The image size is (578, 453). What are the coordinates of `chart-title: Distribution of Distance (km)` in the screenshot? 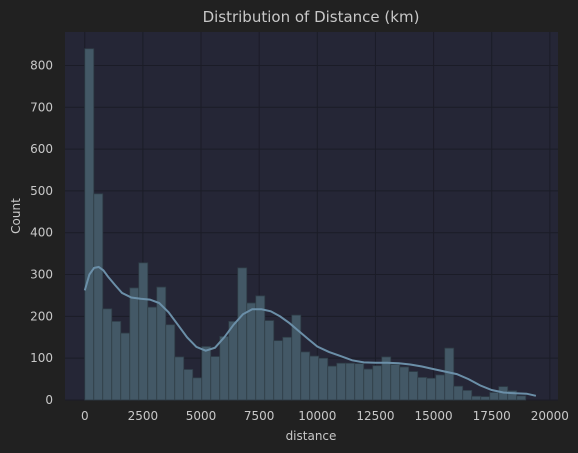 It's located at (311, 17).